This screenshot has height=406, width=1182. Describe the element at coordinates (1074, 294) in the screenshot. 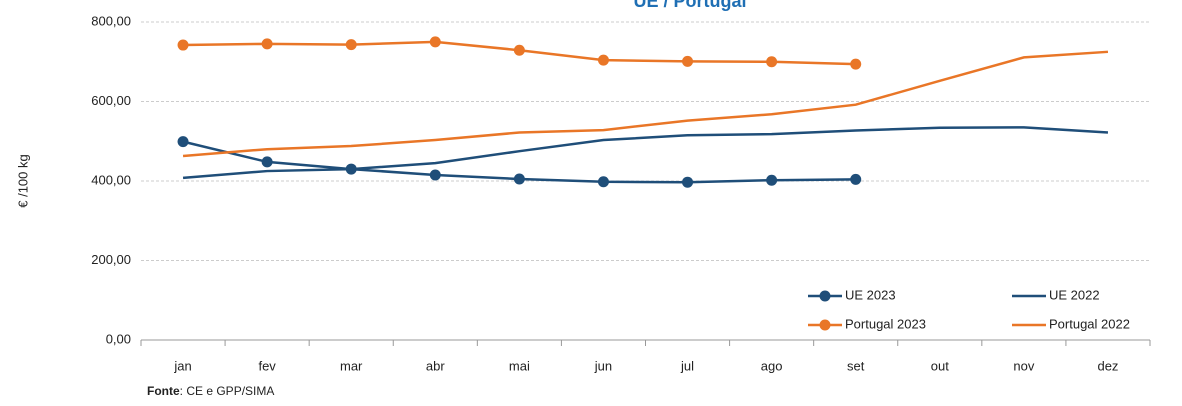

I see `legend-label: UE 2022` at that location.